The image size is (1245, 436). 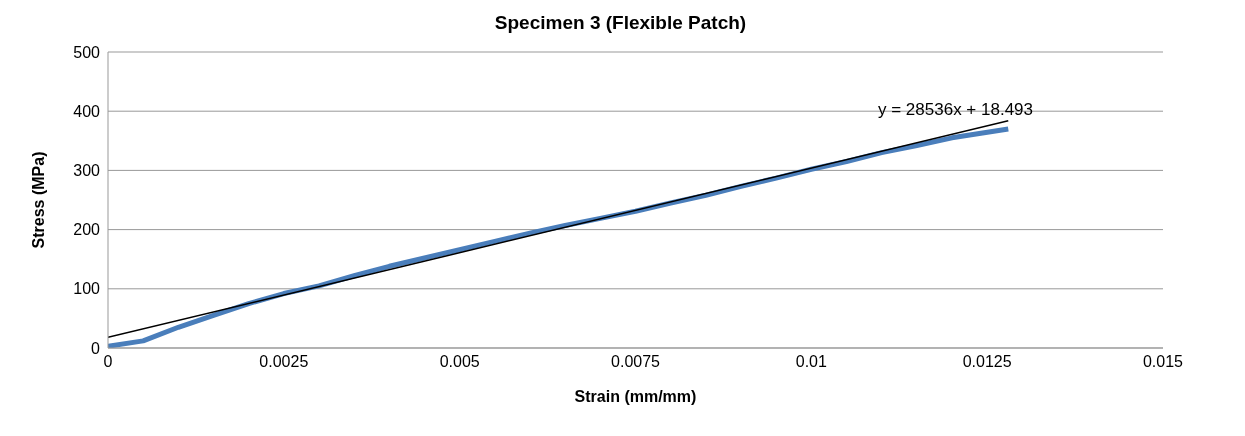 What do you see at coordinates (987, 362) in the screenshot?
I see `x-tick-label: 0.0125` at bounding box center [987, 362].